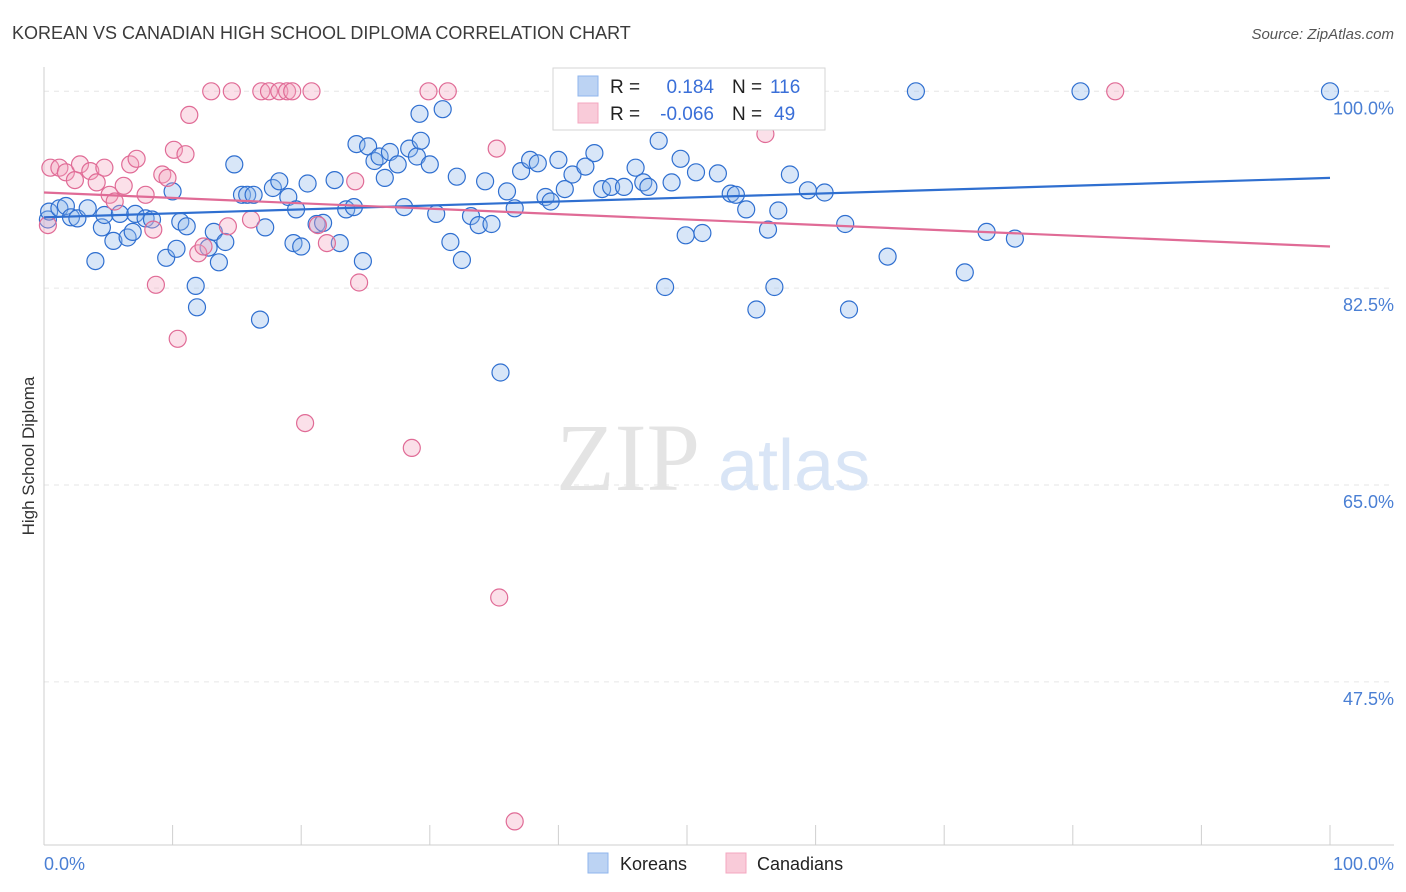 This screenshot has width=1406, height=892. I want to click on trend-line-canadians, so click(687, 219).